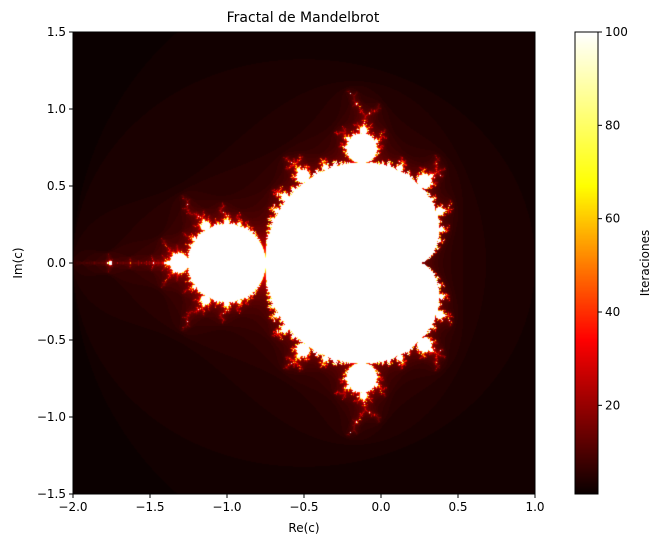 Image resolution: width=662 pixels, height=551 pixels. I want to click on chart-title: Fractal de Mandelbrot, so click(303, 18).